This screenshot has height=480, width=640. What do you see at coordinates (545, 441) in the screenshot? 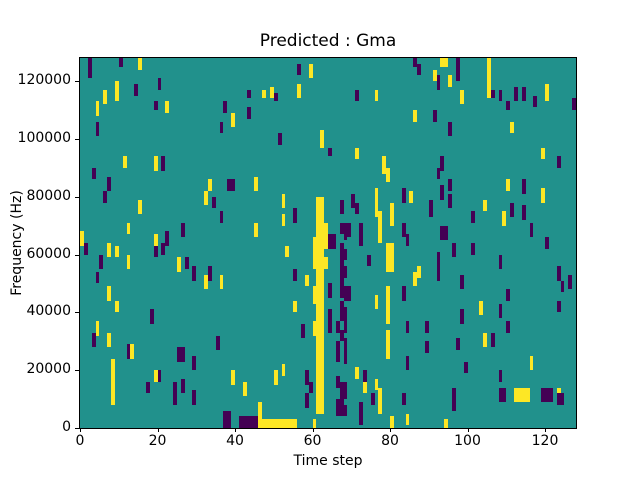
I see `x-tick-label: 120` at bounding box center [545, 441].